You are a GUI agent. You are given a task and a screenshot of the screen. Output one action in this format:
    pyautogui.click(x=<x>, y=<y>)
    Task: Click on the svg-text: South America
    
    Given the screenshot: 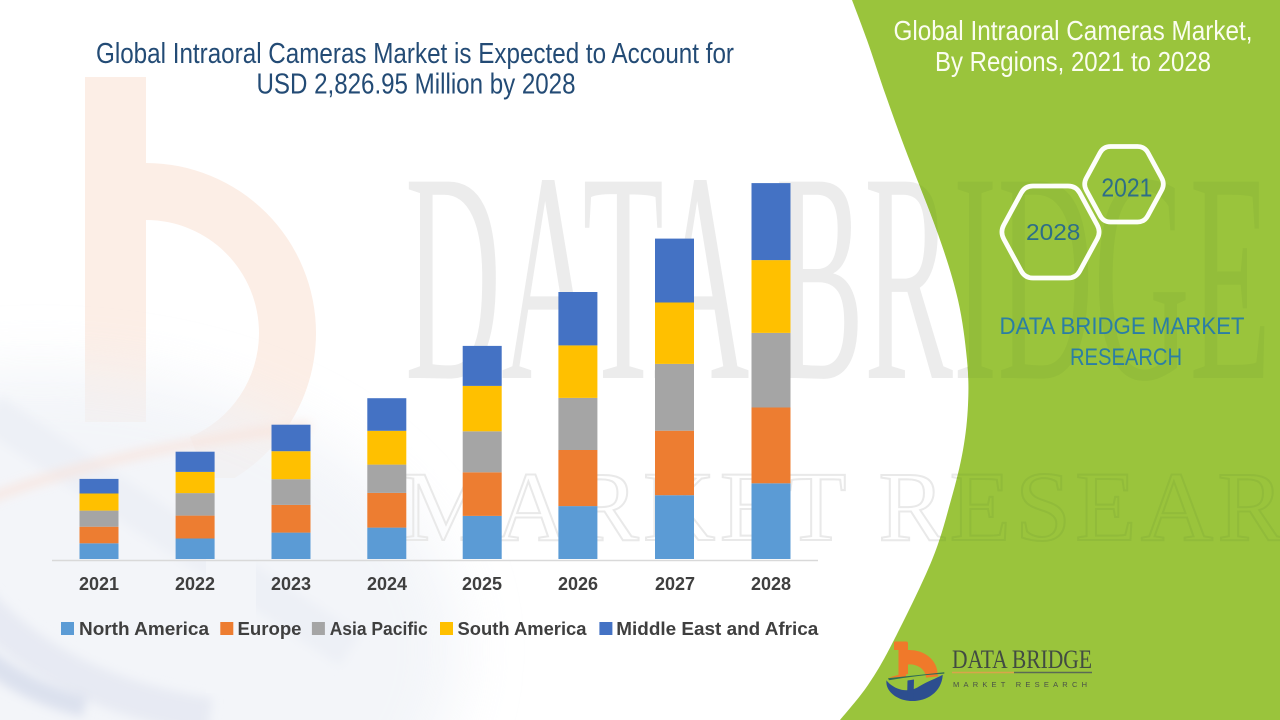 What is the action you would take?
    pyautogui.click(x=523, y=629)
    